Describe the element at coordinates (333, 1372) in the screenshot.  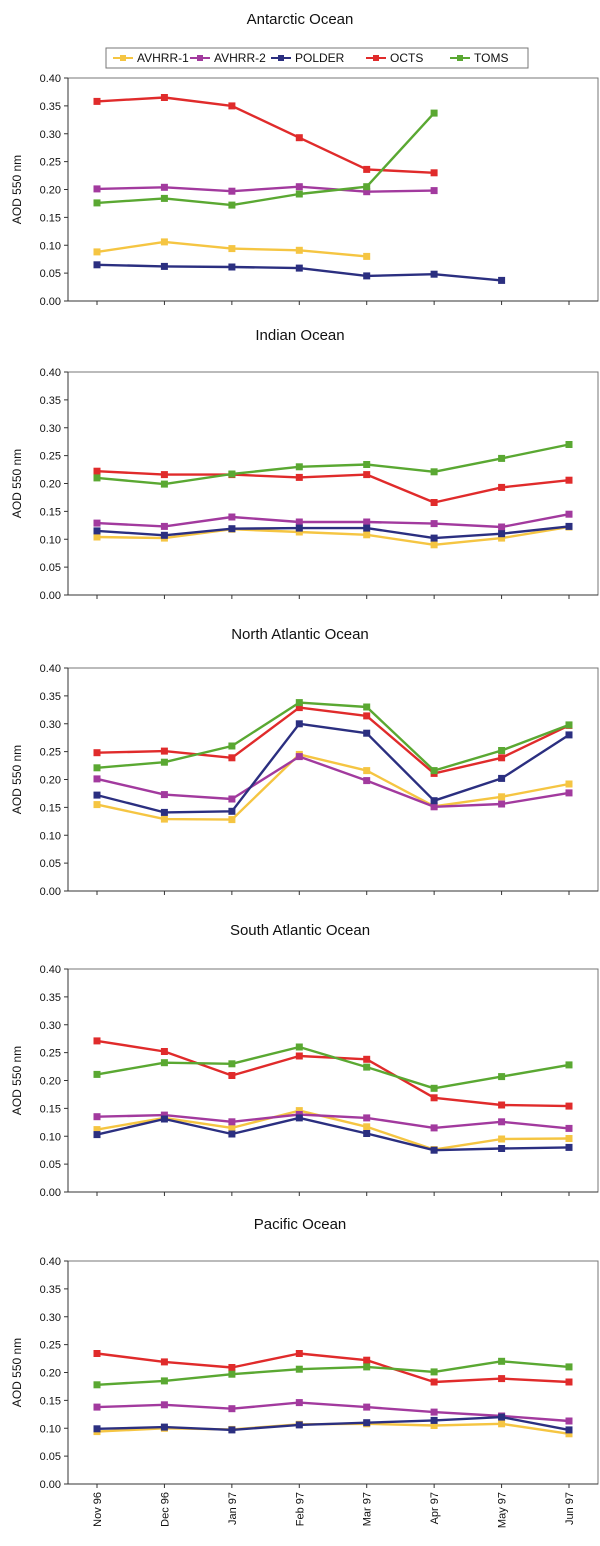
I see `plot-area` at that location.